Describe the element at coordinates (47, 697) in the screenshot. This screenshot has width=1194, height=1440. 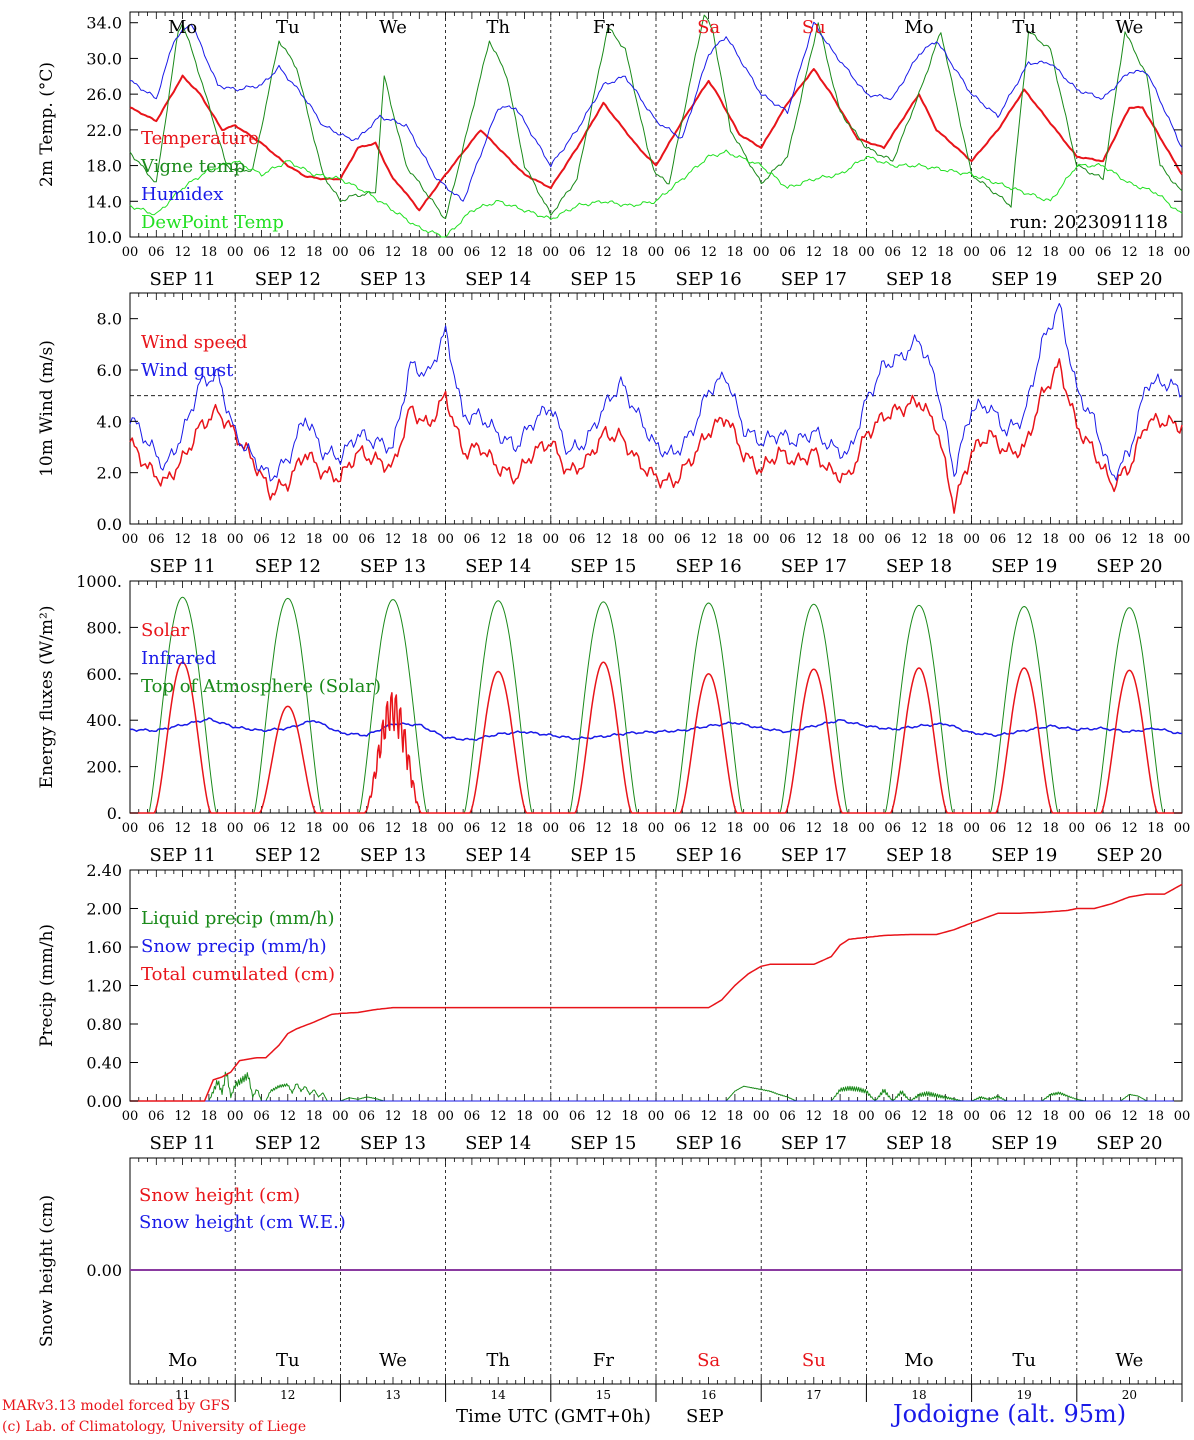
I see `energy-y-axis-label: Energy fluxes (W/m²)` at that location.